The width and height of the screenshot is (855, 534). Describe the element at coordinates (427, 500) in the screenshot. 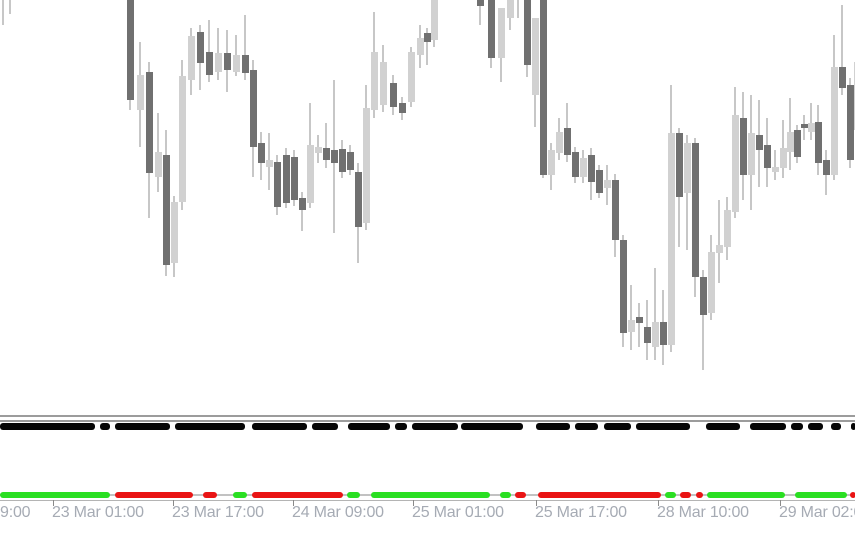

I see `time-axis-line` at that location.